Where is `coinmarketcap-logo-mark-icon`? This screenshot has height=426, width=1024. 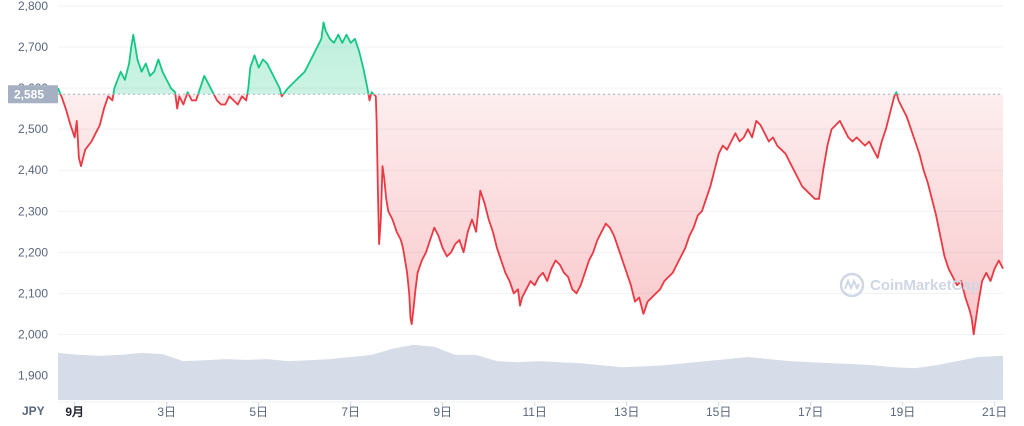 coinmarketcap-logo-mark-icon is located at coordinates (852, 284).